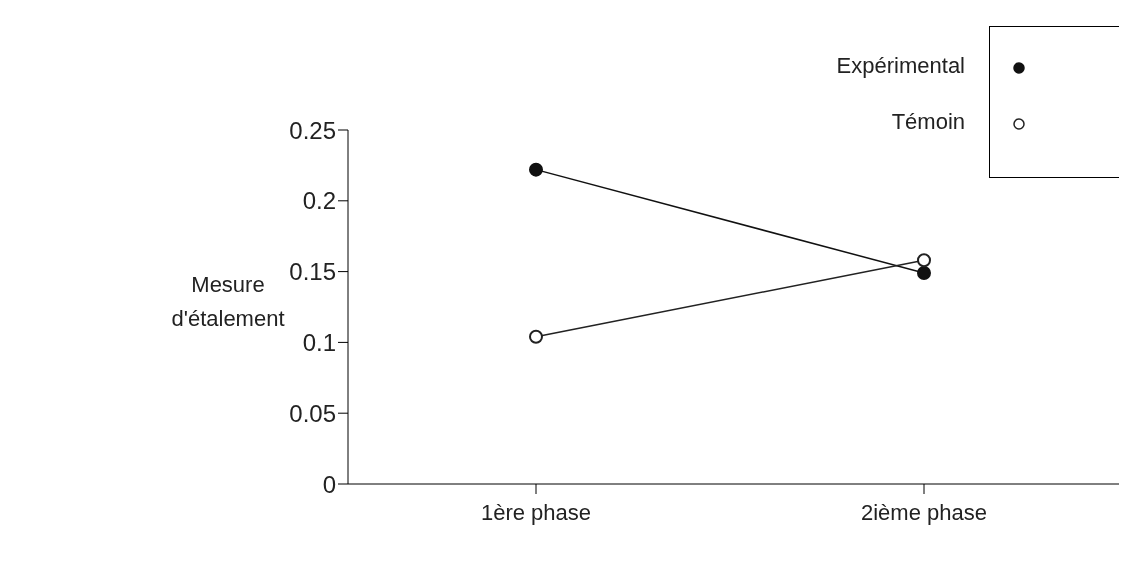  Describe the element at coordinates (312, 272) in the screenshot. I see `y-tick-label: 0.15` at that location.